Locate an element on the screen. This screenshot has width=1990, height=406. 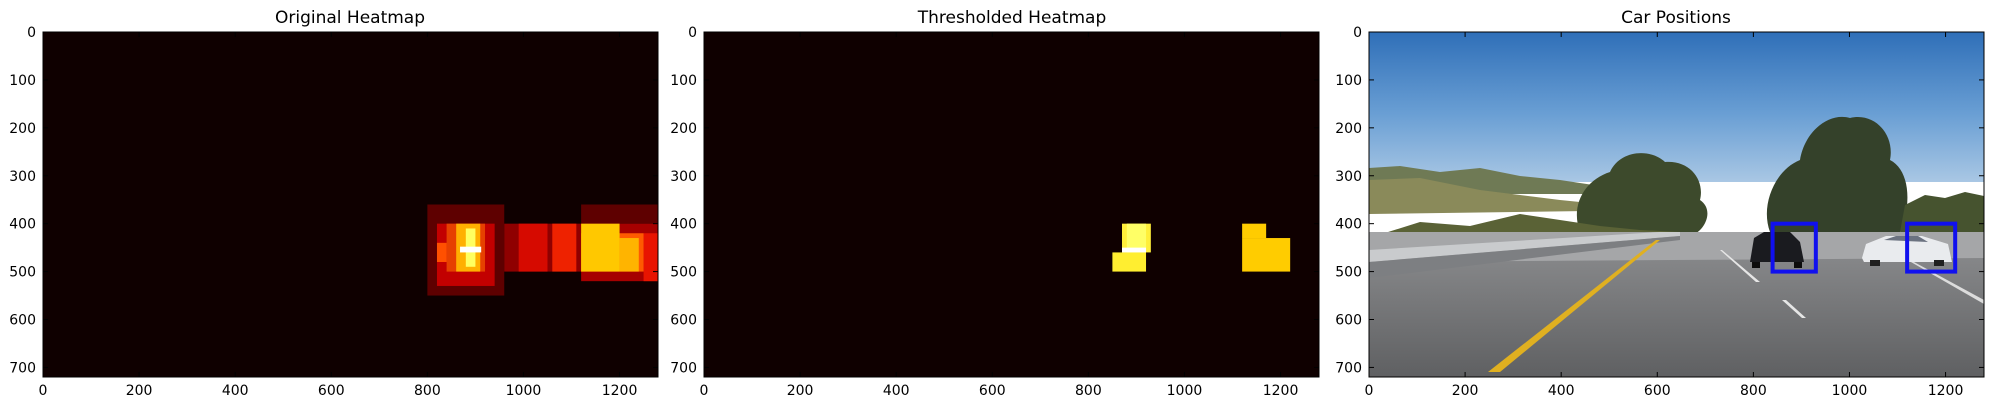
tree-left is located at coordinates (1642, 194).